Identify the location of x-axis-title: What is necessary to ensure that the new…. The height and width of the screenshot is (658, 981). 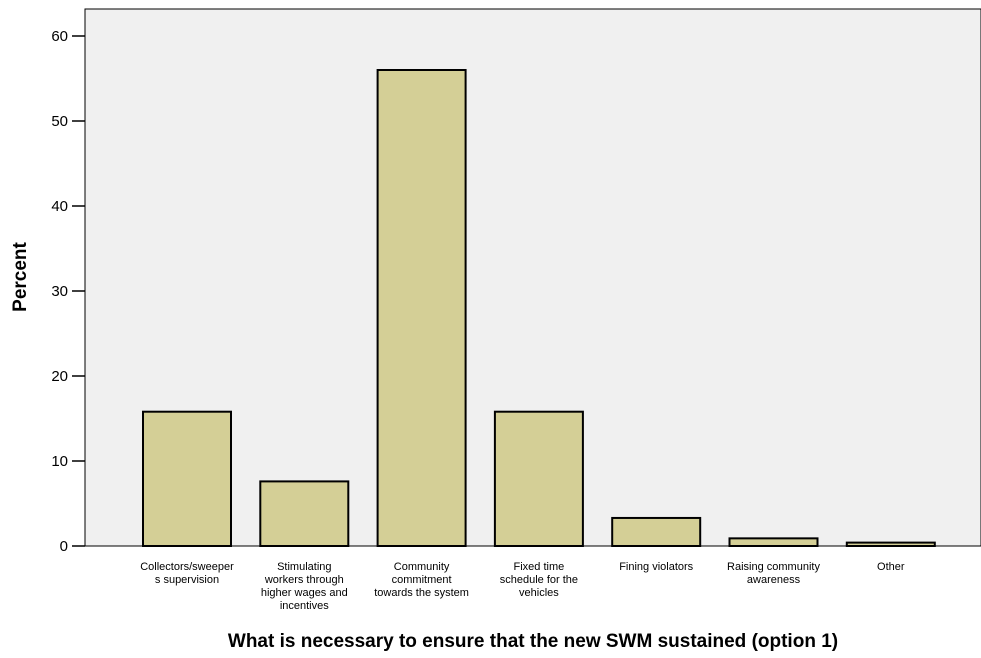
(533, 641).